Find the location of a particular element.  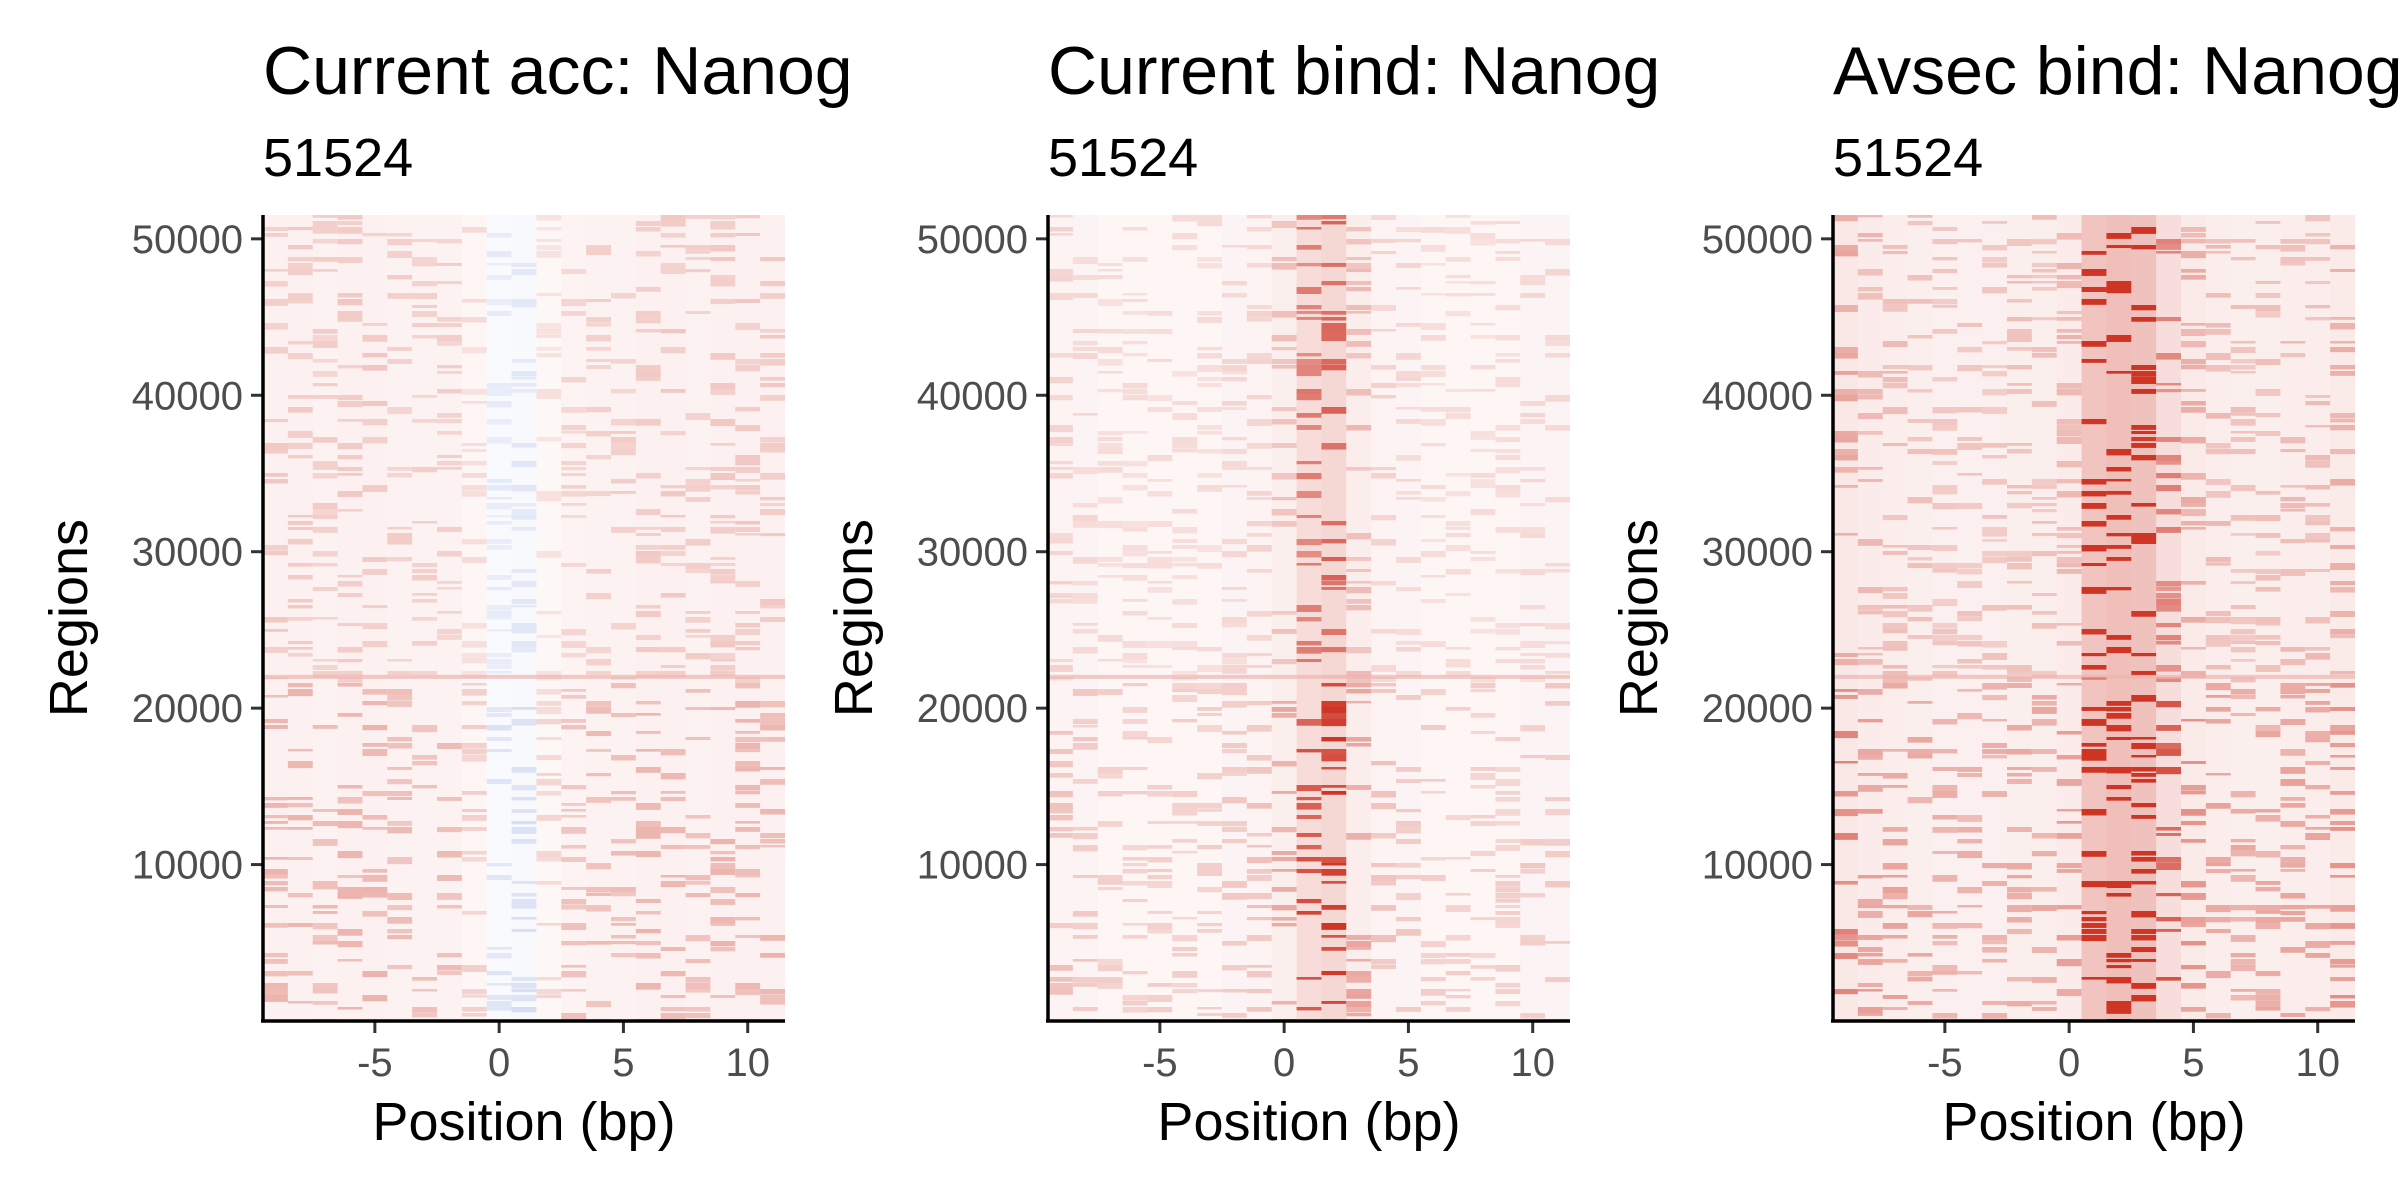

x-tick-label: 10 is located at coordinates (1532, 1063).